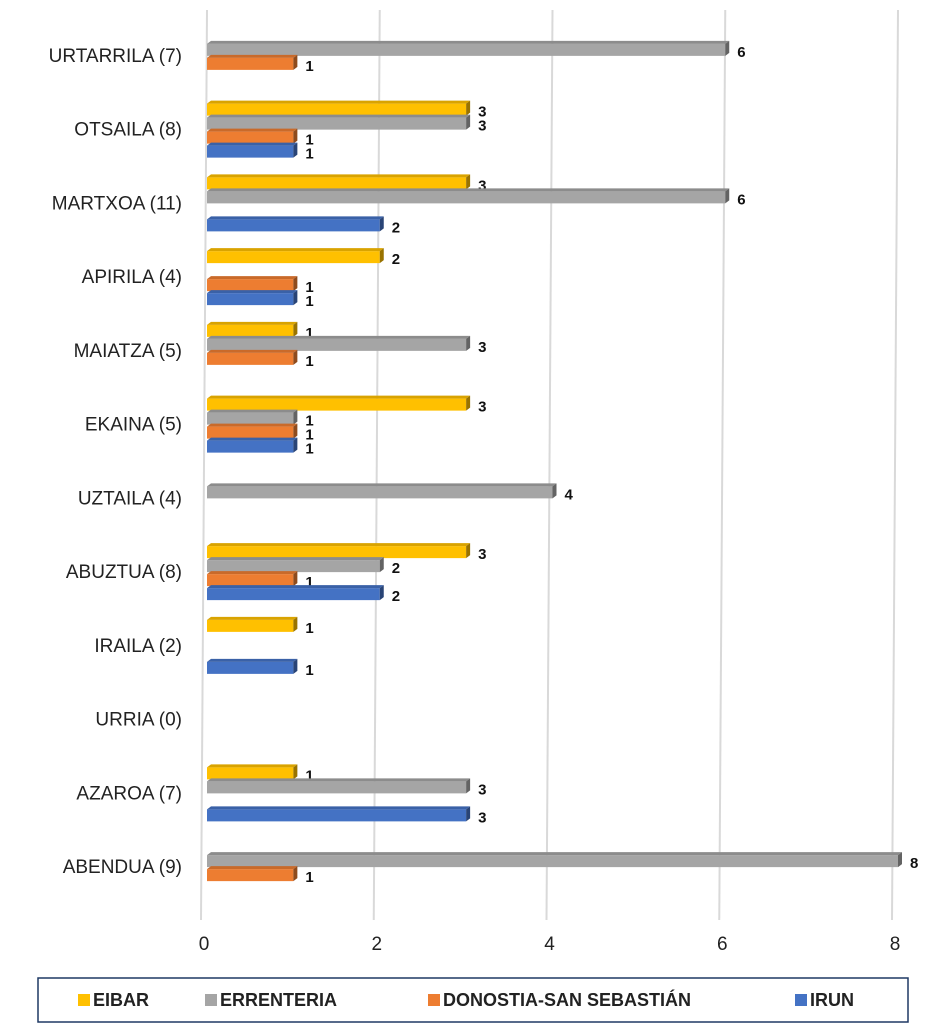 This screenshot has height=1028, width=925. What do you see at coordinates (122, 867) in the screenshot?
I see `y-tick-label: ABENDUA (9)` at bounding box center [122, 867].